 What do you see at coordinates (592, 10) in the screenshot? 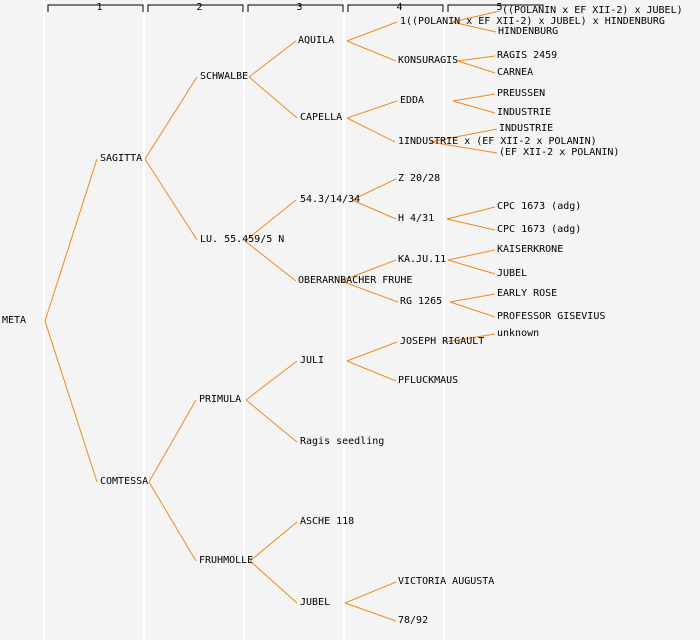
I see `node-label-gen5: ((POLANIN x EF XII-2) x JUBEL)` at bounding box center [592, 10].